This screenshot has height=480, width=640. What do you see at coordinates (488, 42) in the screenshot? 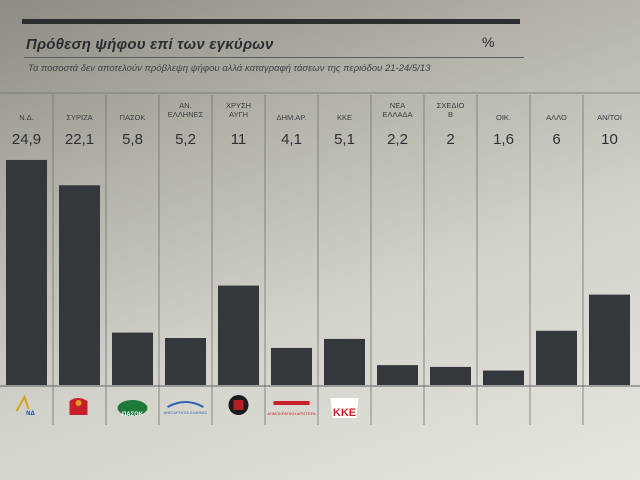
I see `unit-label: %` at bounding box center [488, 42].